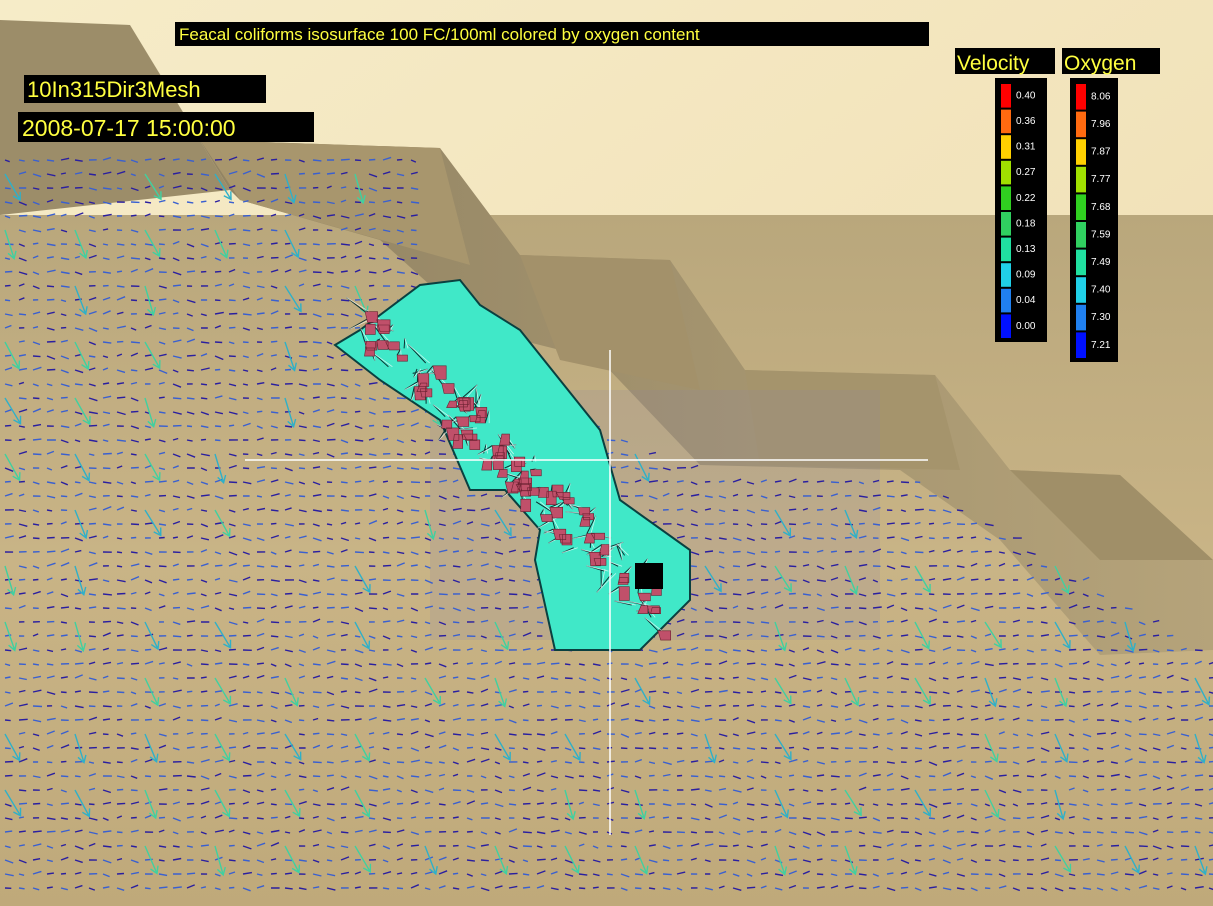 Image resolution: width=1213 pixels, height=906 pixels. Describe the element at coordinates (1026, 223) in the screenshot. I see `legend-label: 0.18` at that location.